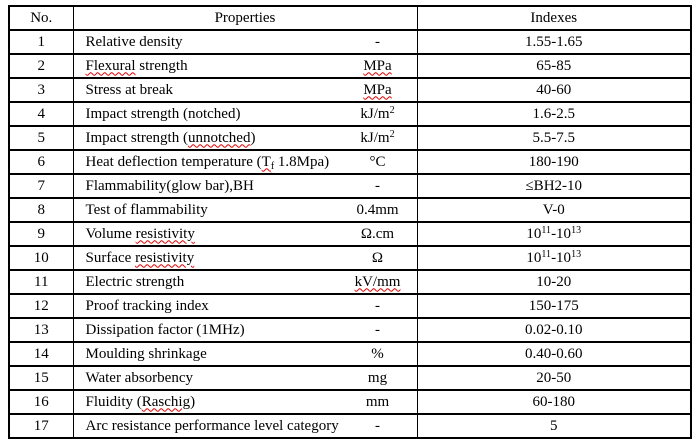 The width and height of the screenshot is (695, 446). What do you see at coordinates (140, 378) in the screenshot?
I see `property-name: Water absorbency` at bounding box center [140, 378].